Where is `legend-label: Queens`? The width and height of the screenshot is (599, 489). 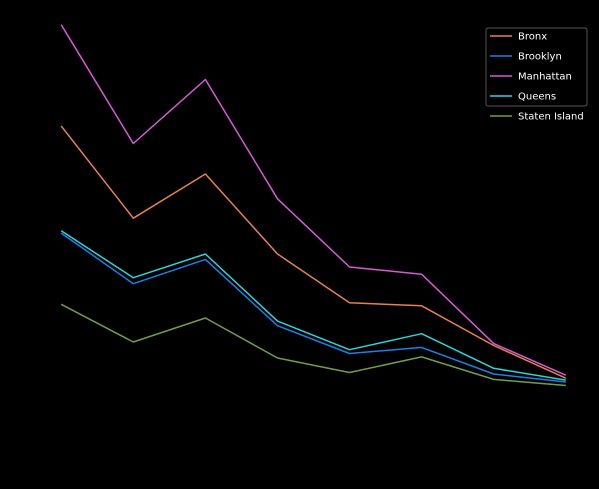
legend-label: Queens is located at coordinates (537, 97).